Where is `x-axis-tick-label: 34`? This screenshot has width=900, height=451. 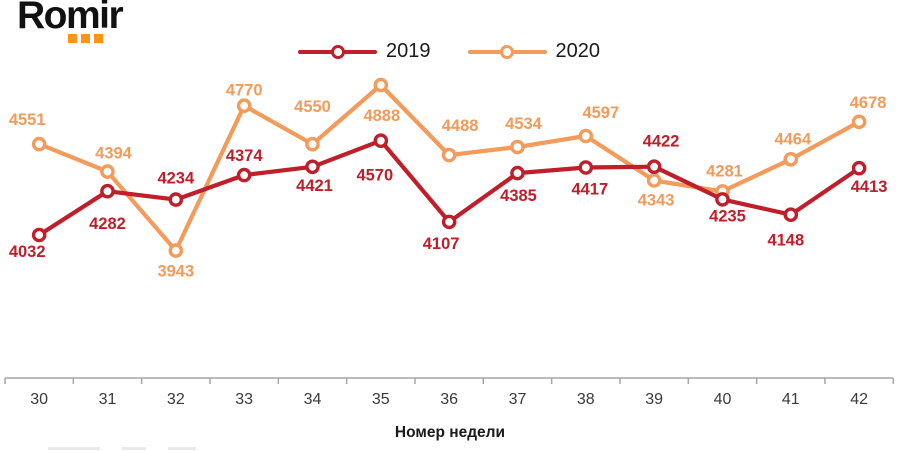 x-axis-tick-label: 34 is located at coordinates (313, 399).